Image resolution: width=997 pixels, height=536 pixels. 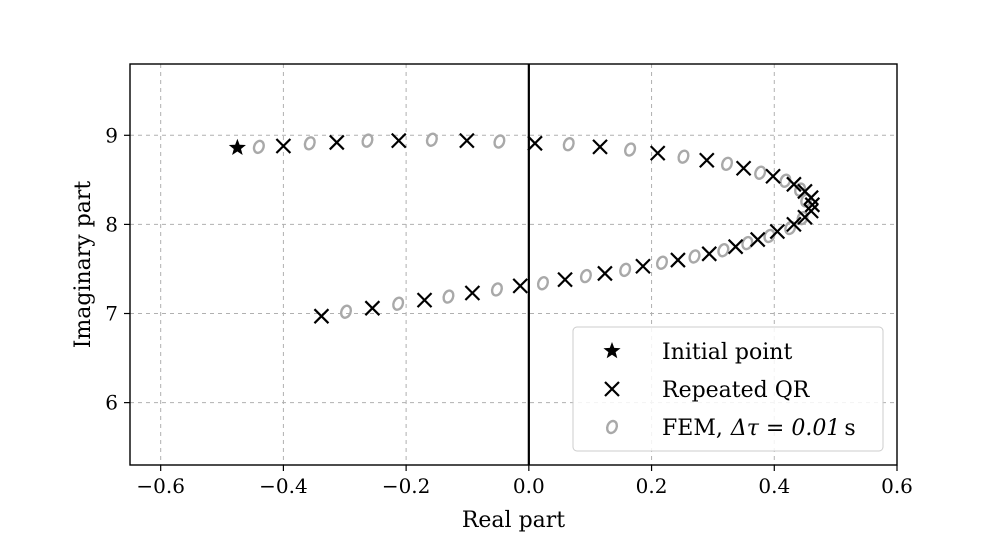 I want to click on y-tick-label: 6, so click(x=111, y=403).